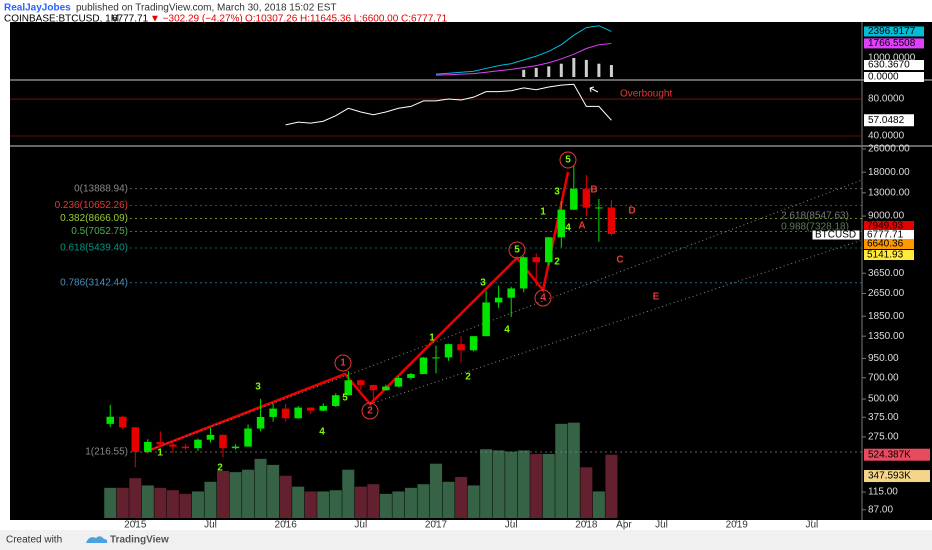  Describe the element at coordinates (836, 235) in the screenshot. I see `price-label-bg` at that location.